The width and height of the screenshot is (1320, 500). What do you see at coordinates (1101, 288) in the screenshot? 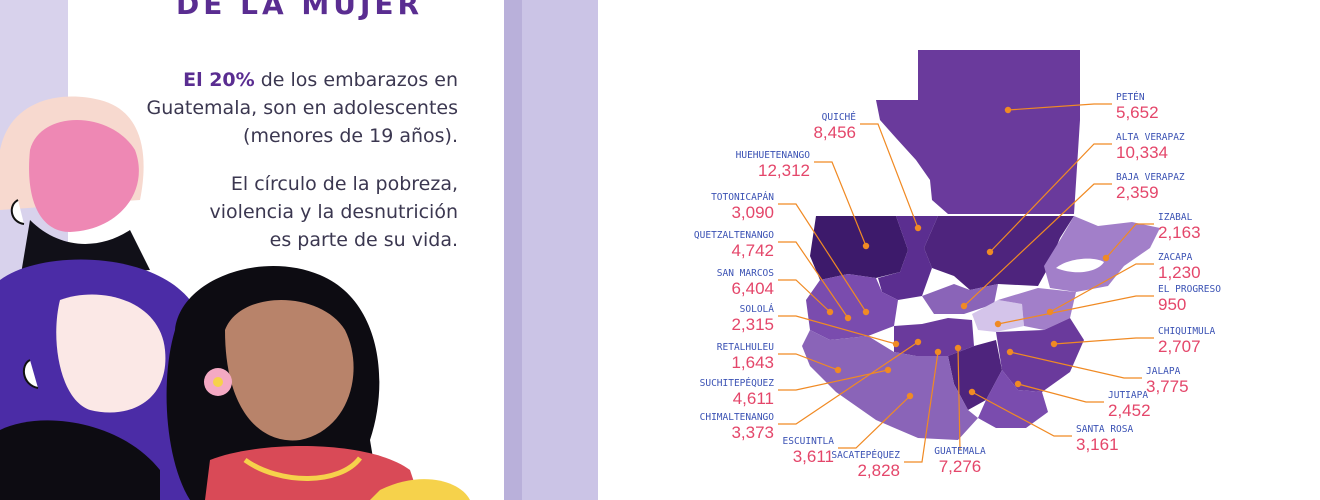
I see `leader-line-zacapa` at bounding box center [1101, 288].